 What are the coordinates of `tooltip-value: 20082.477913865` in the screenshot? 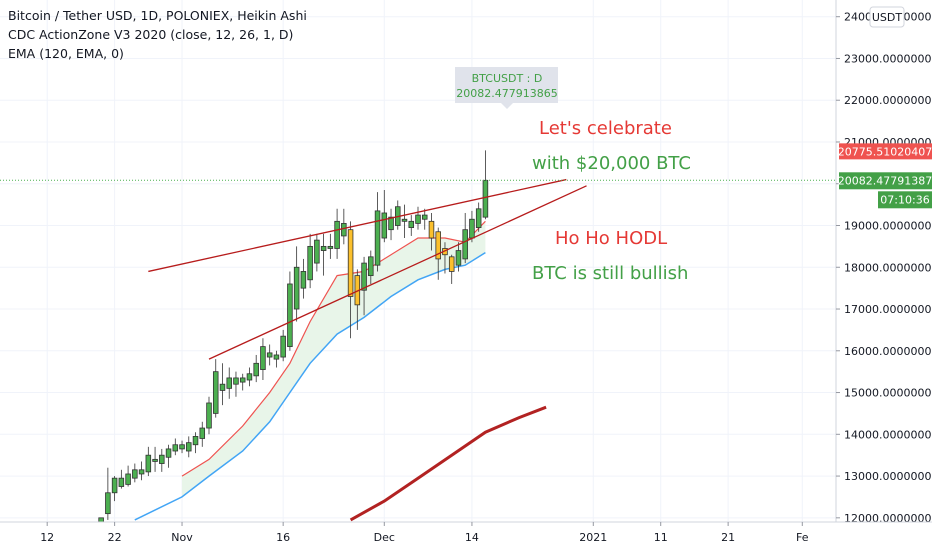 It's located at (506, 93).